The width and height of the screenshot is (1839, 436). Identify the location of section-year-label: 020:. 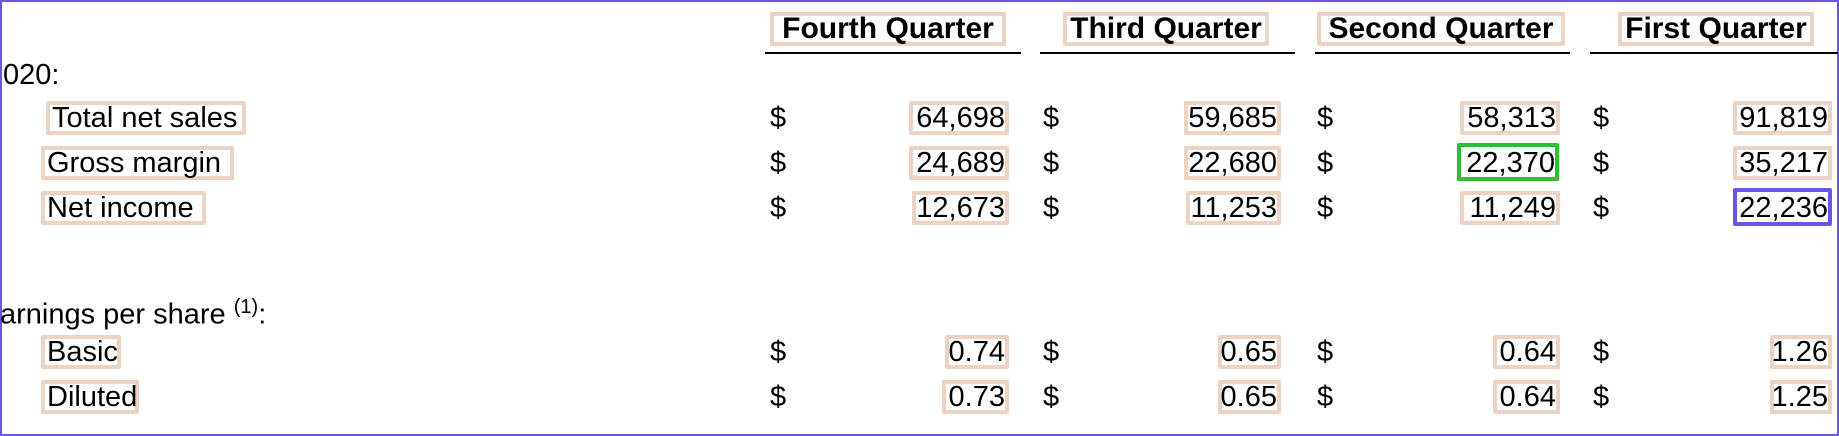
(31, 75).